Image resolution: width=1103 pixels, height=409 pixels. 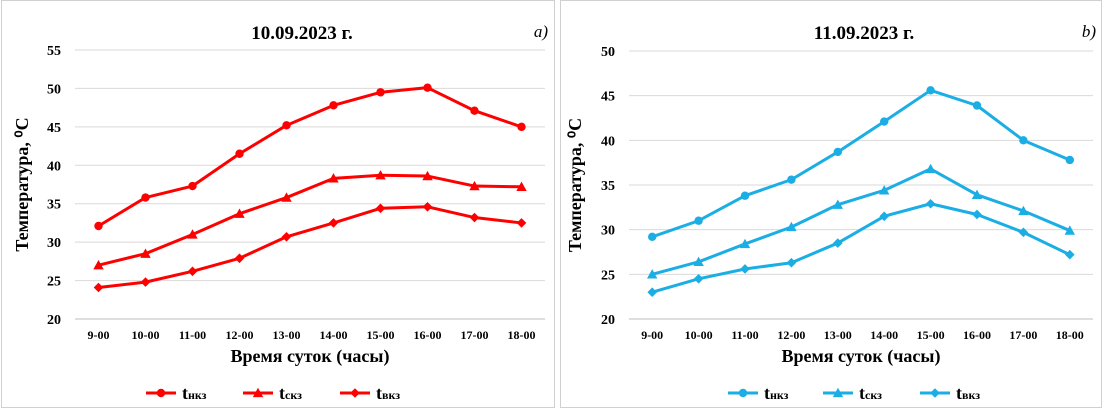 I want to click on series-line-diamond-b, so click(x=861, y=248).